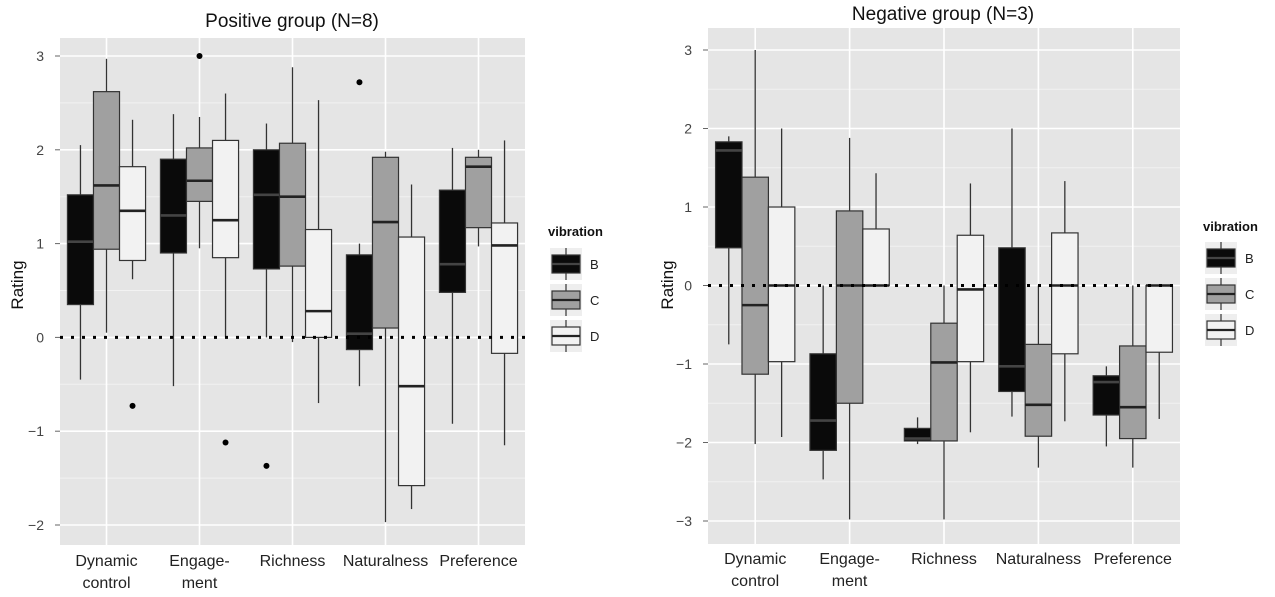 This screenshot has width=1275, height=597. What do you see at coordinates (40, 337) in the screenshot?
I see `y-tick-label: 0` at bounding box center [40, 337].